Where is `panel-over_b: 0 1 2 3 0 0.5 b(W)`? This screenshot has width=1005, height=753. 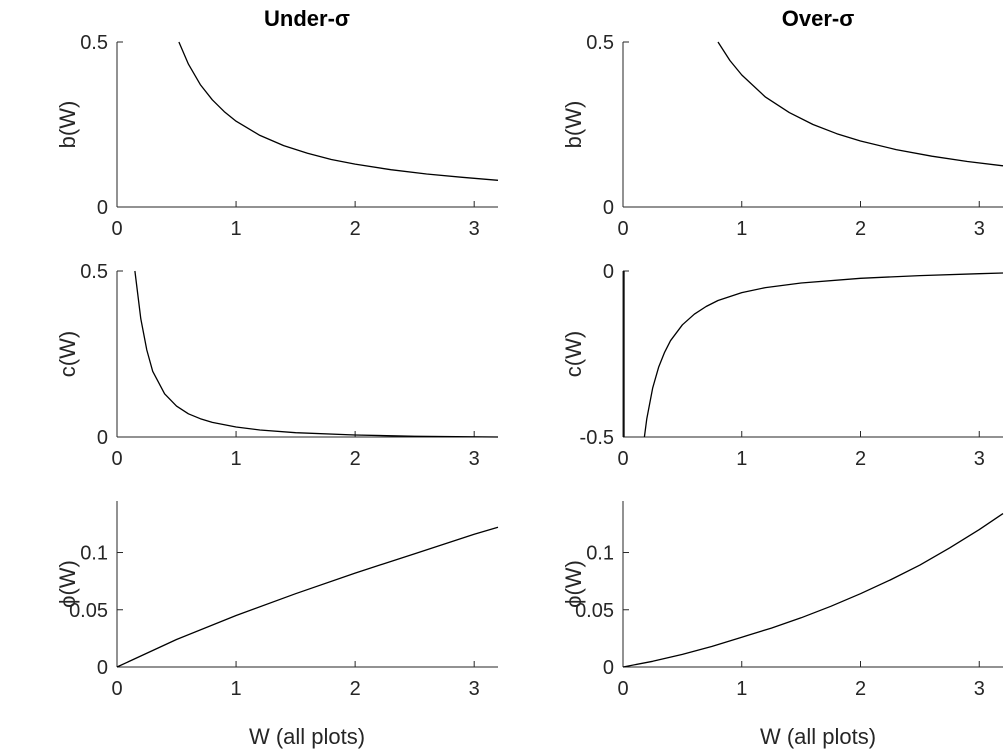
panel-over_b: 0 1 2 3 0 0.5 b(W) is located at coordinates (782, 136).